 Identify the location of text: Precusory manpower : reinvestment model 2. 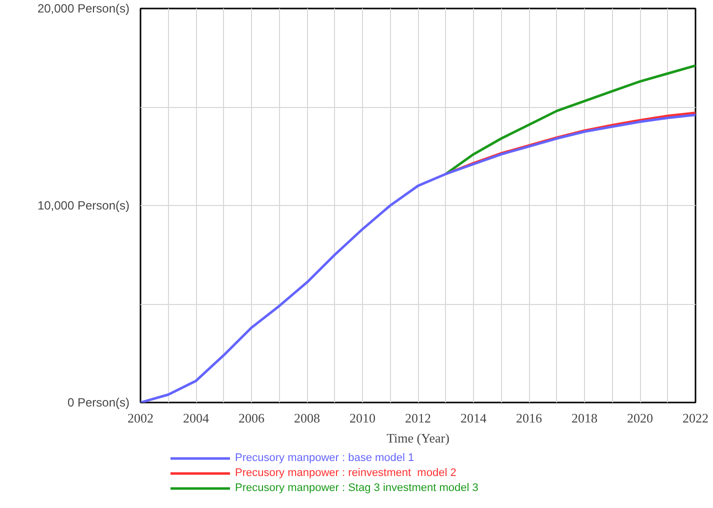
(345, 473).